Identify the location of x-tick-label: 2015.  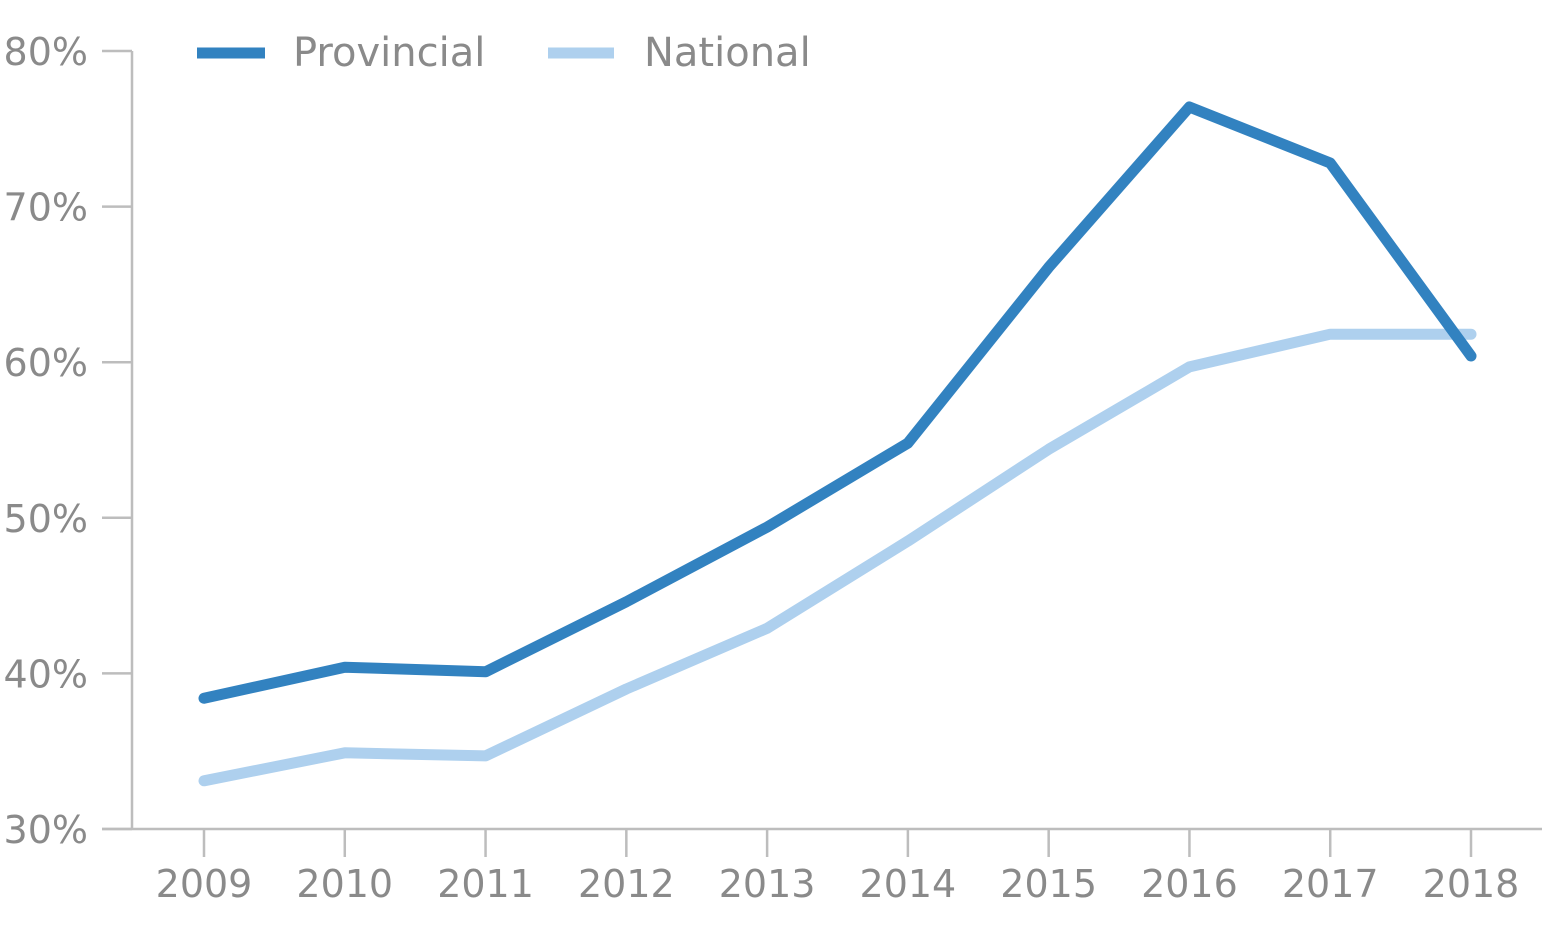
(1048, 884).